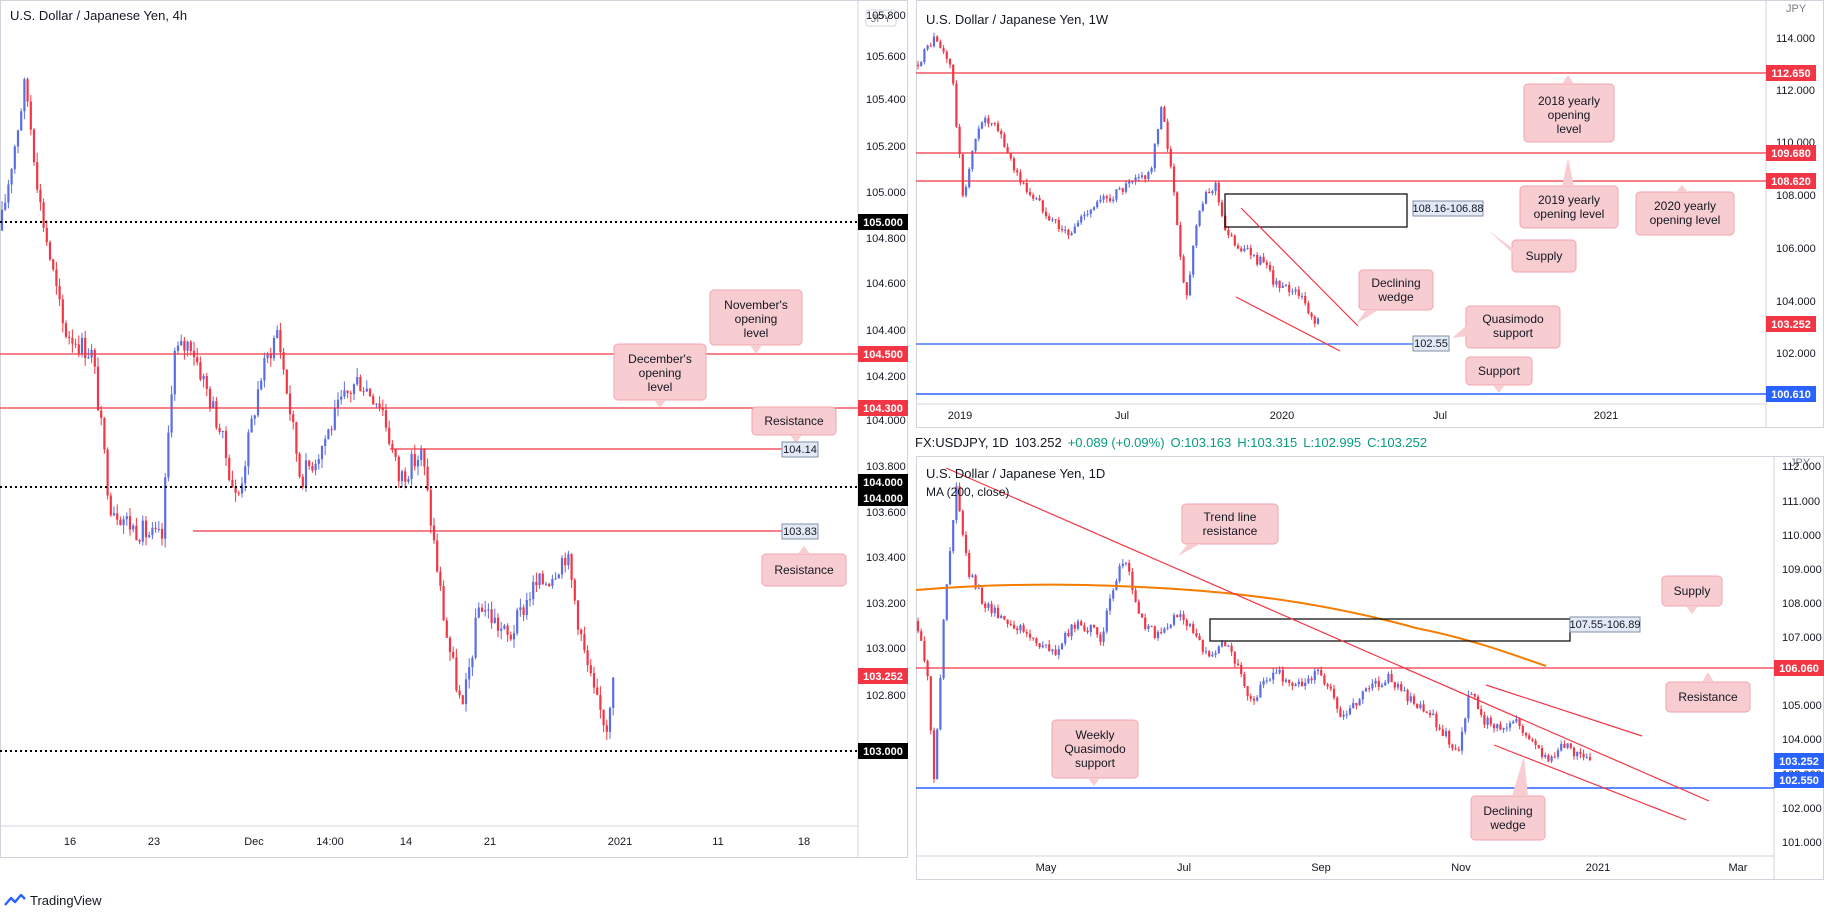 The width and height of the screenshot is (1824, 913). I want to click on symbol-open: O:103.163, so click(1201, 442).